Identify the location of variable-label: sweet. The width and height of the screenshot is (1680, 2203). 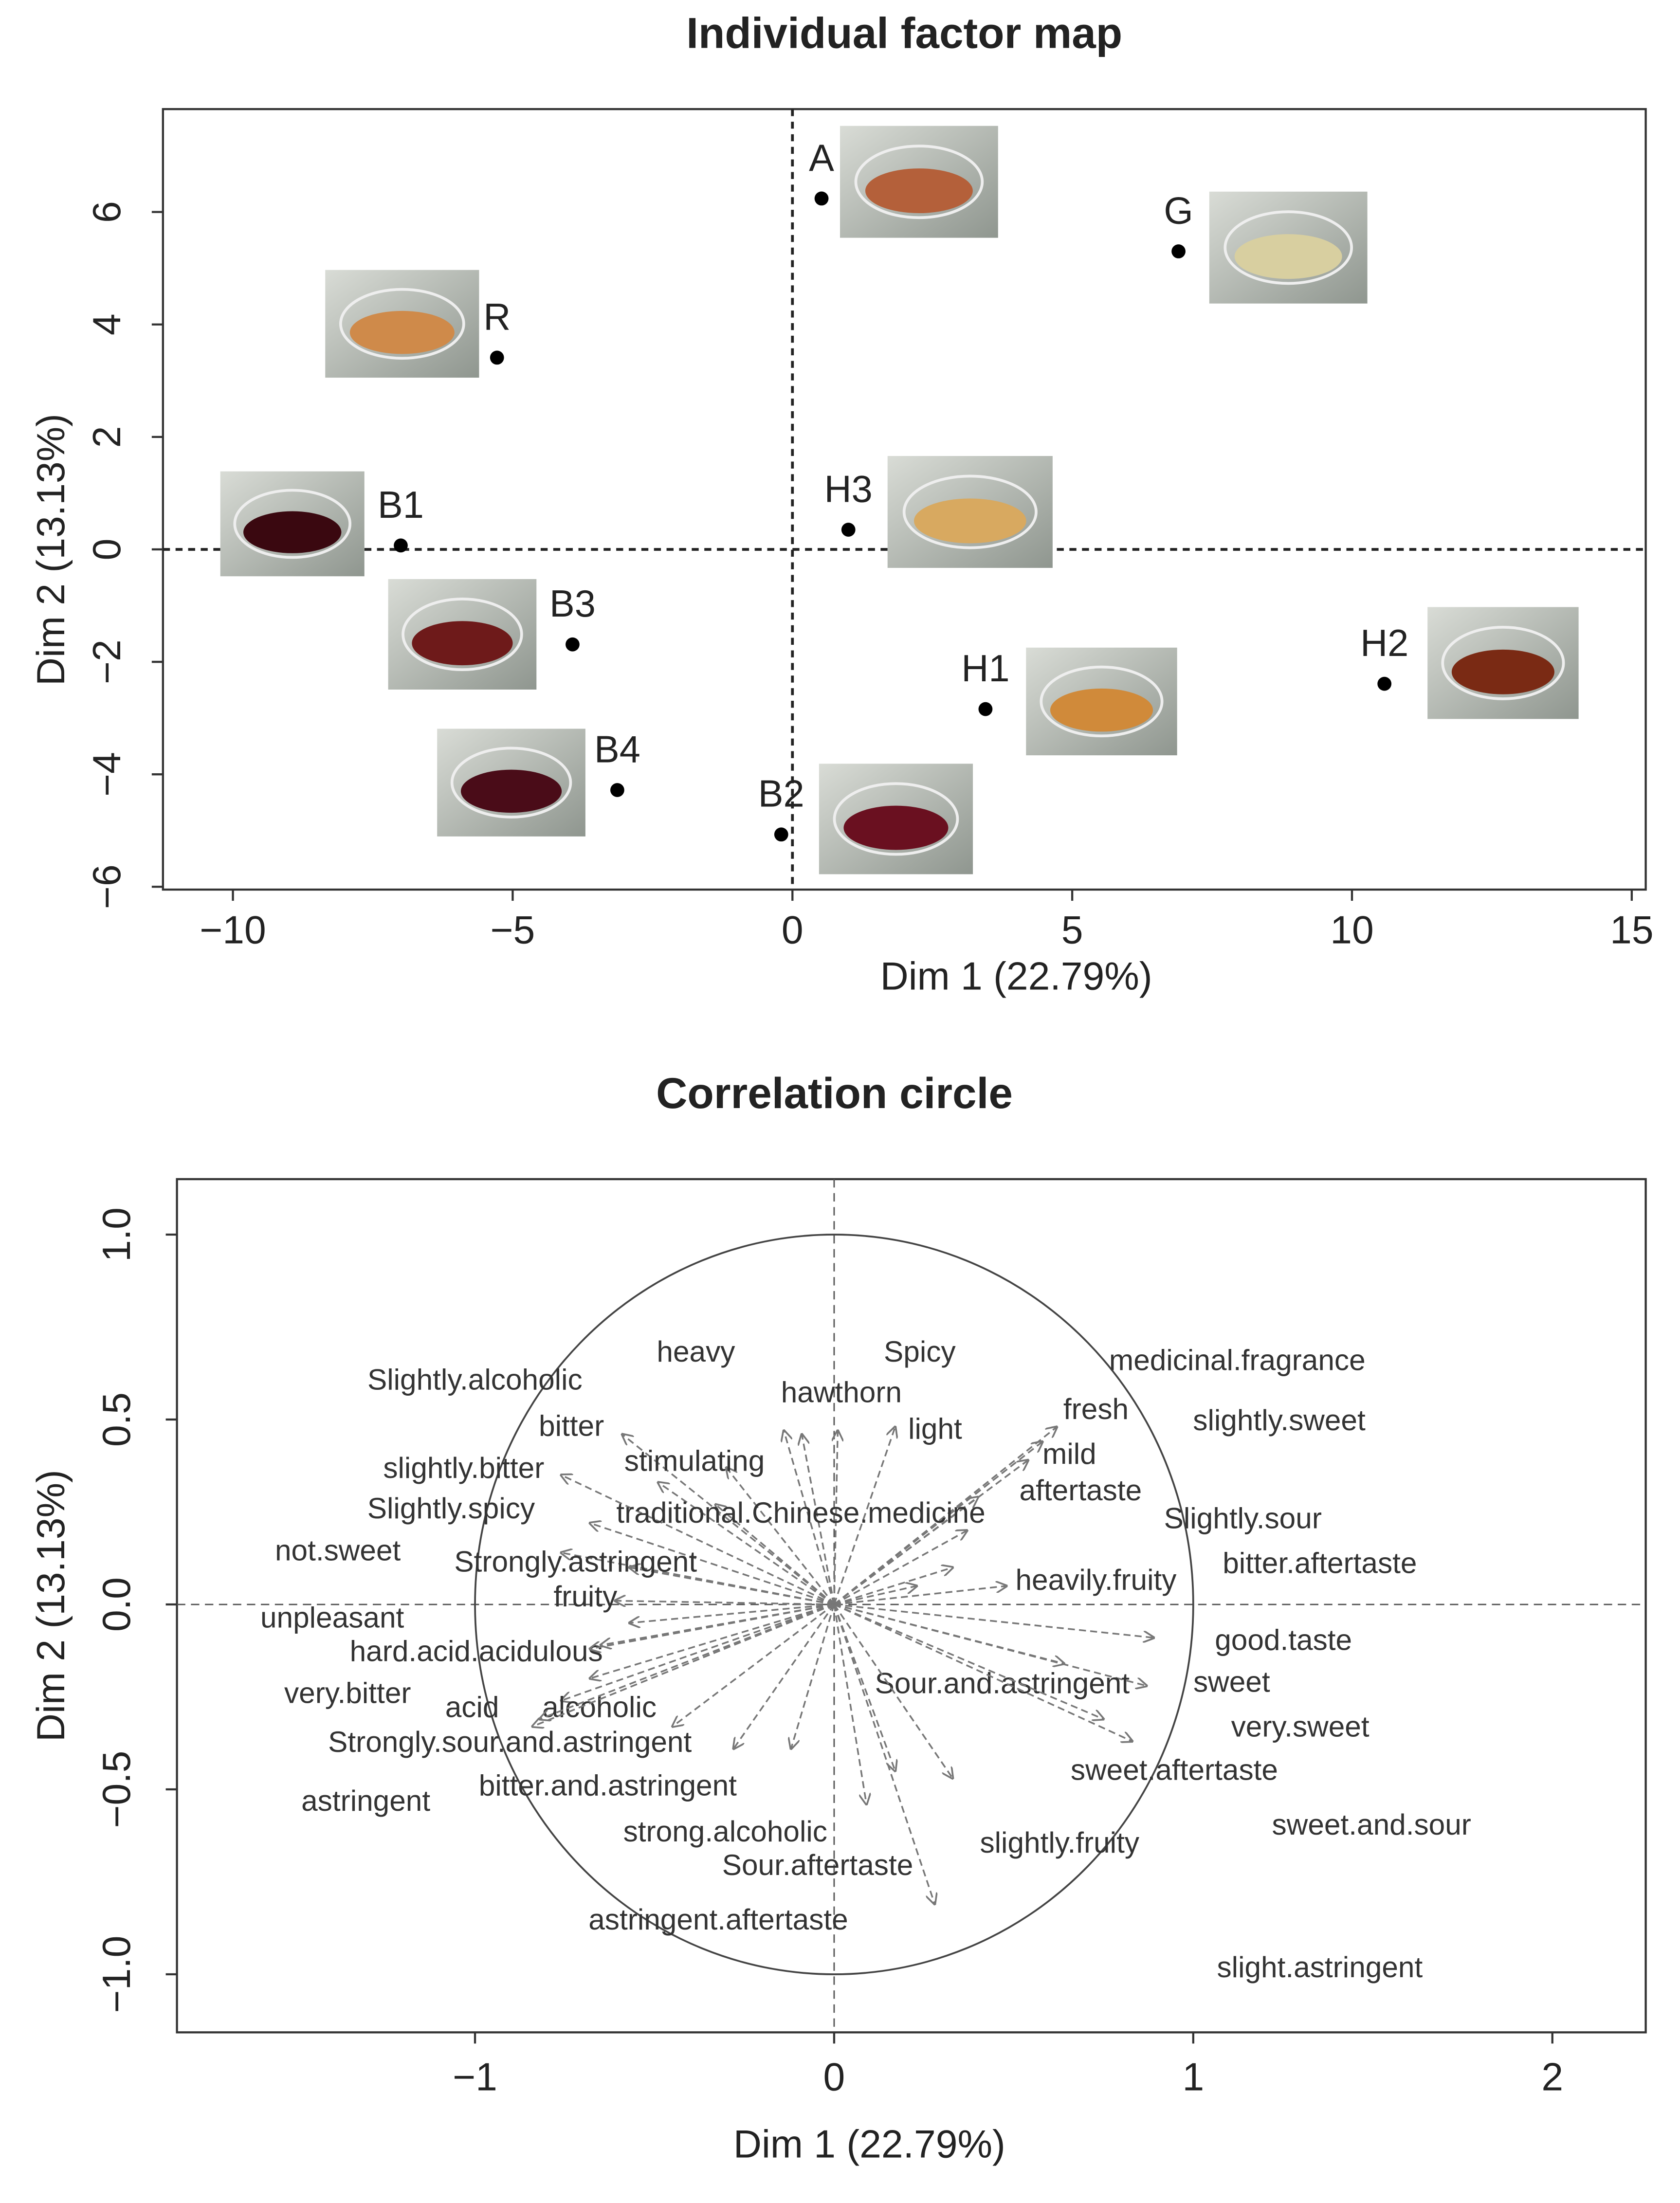
(1231, 1681).